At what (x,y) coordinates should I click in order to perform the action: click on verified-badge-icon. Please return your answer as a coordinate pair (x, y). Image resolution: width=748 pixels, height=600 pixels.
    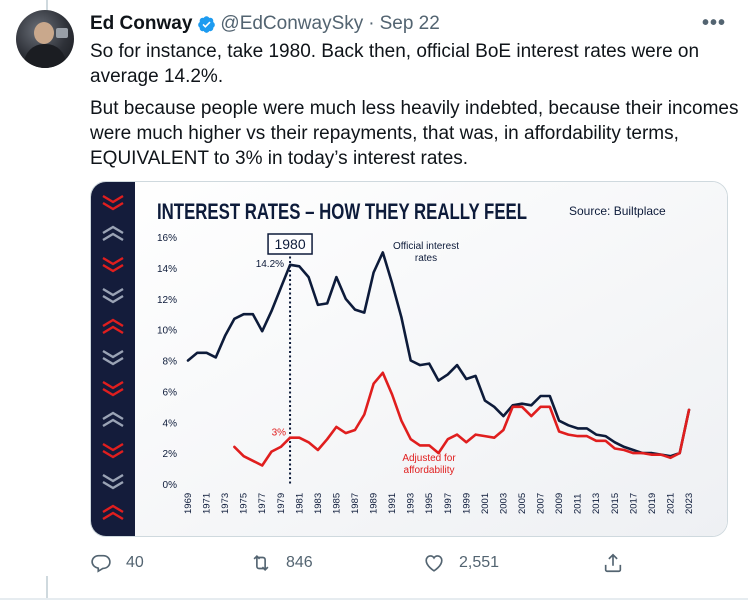
    Looking at the image, I should click on (207, 24).